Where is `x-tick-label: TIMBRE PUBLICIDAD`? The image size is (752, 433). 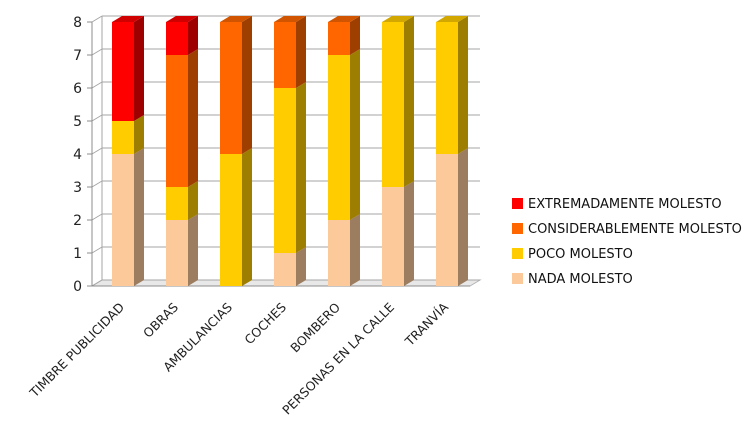 x-tick-label: TIMBRE PUBLICIDAD is located at coordinates (76, 350).